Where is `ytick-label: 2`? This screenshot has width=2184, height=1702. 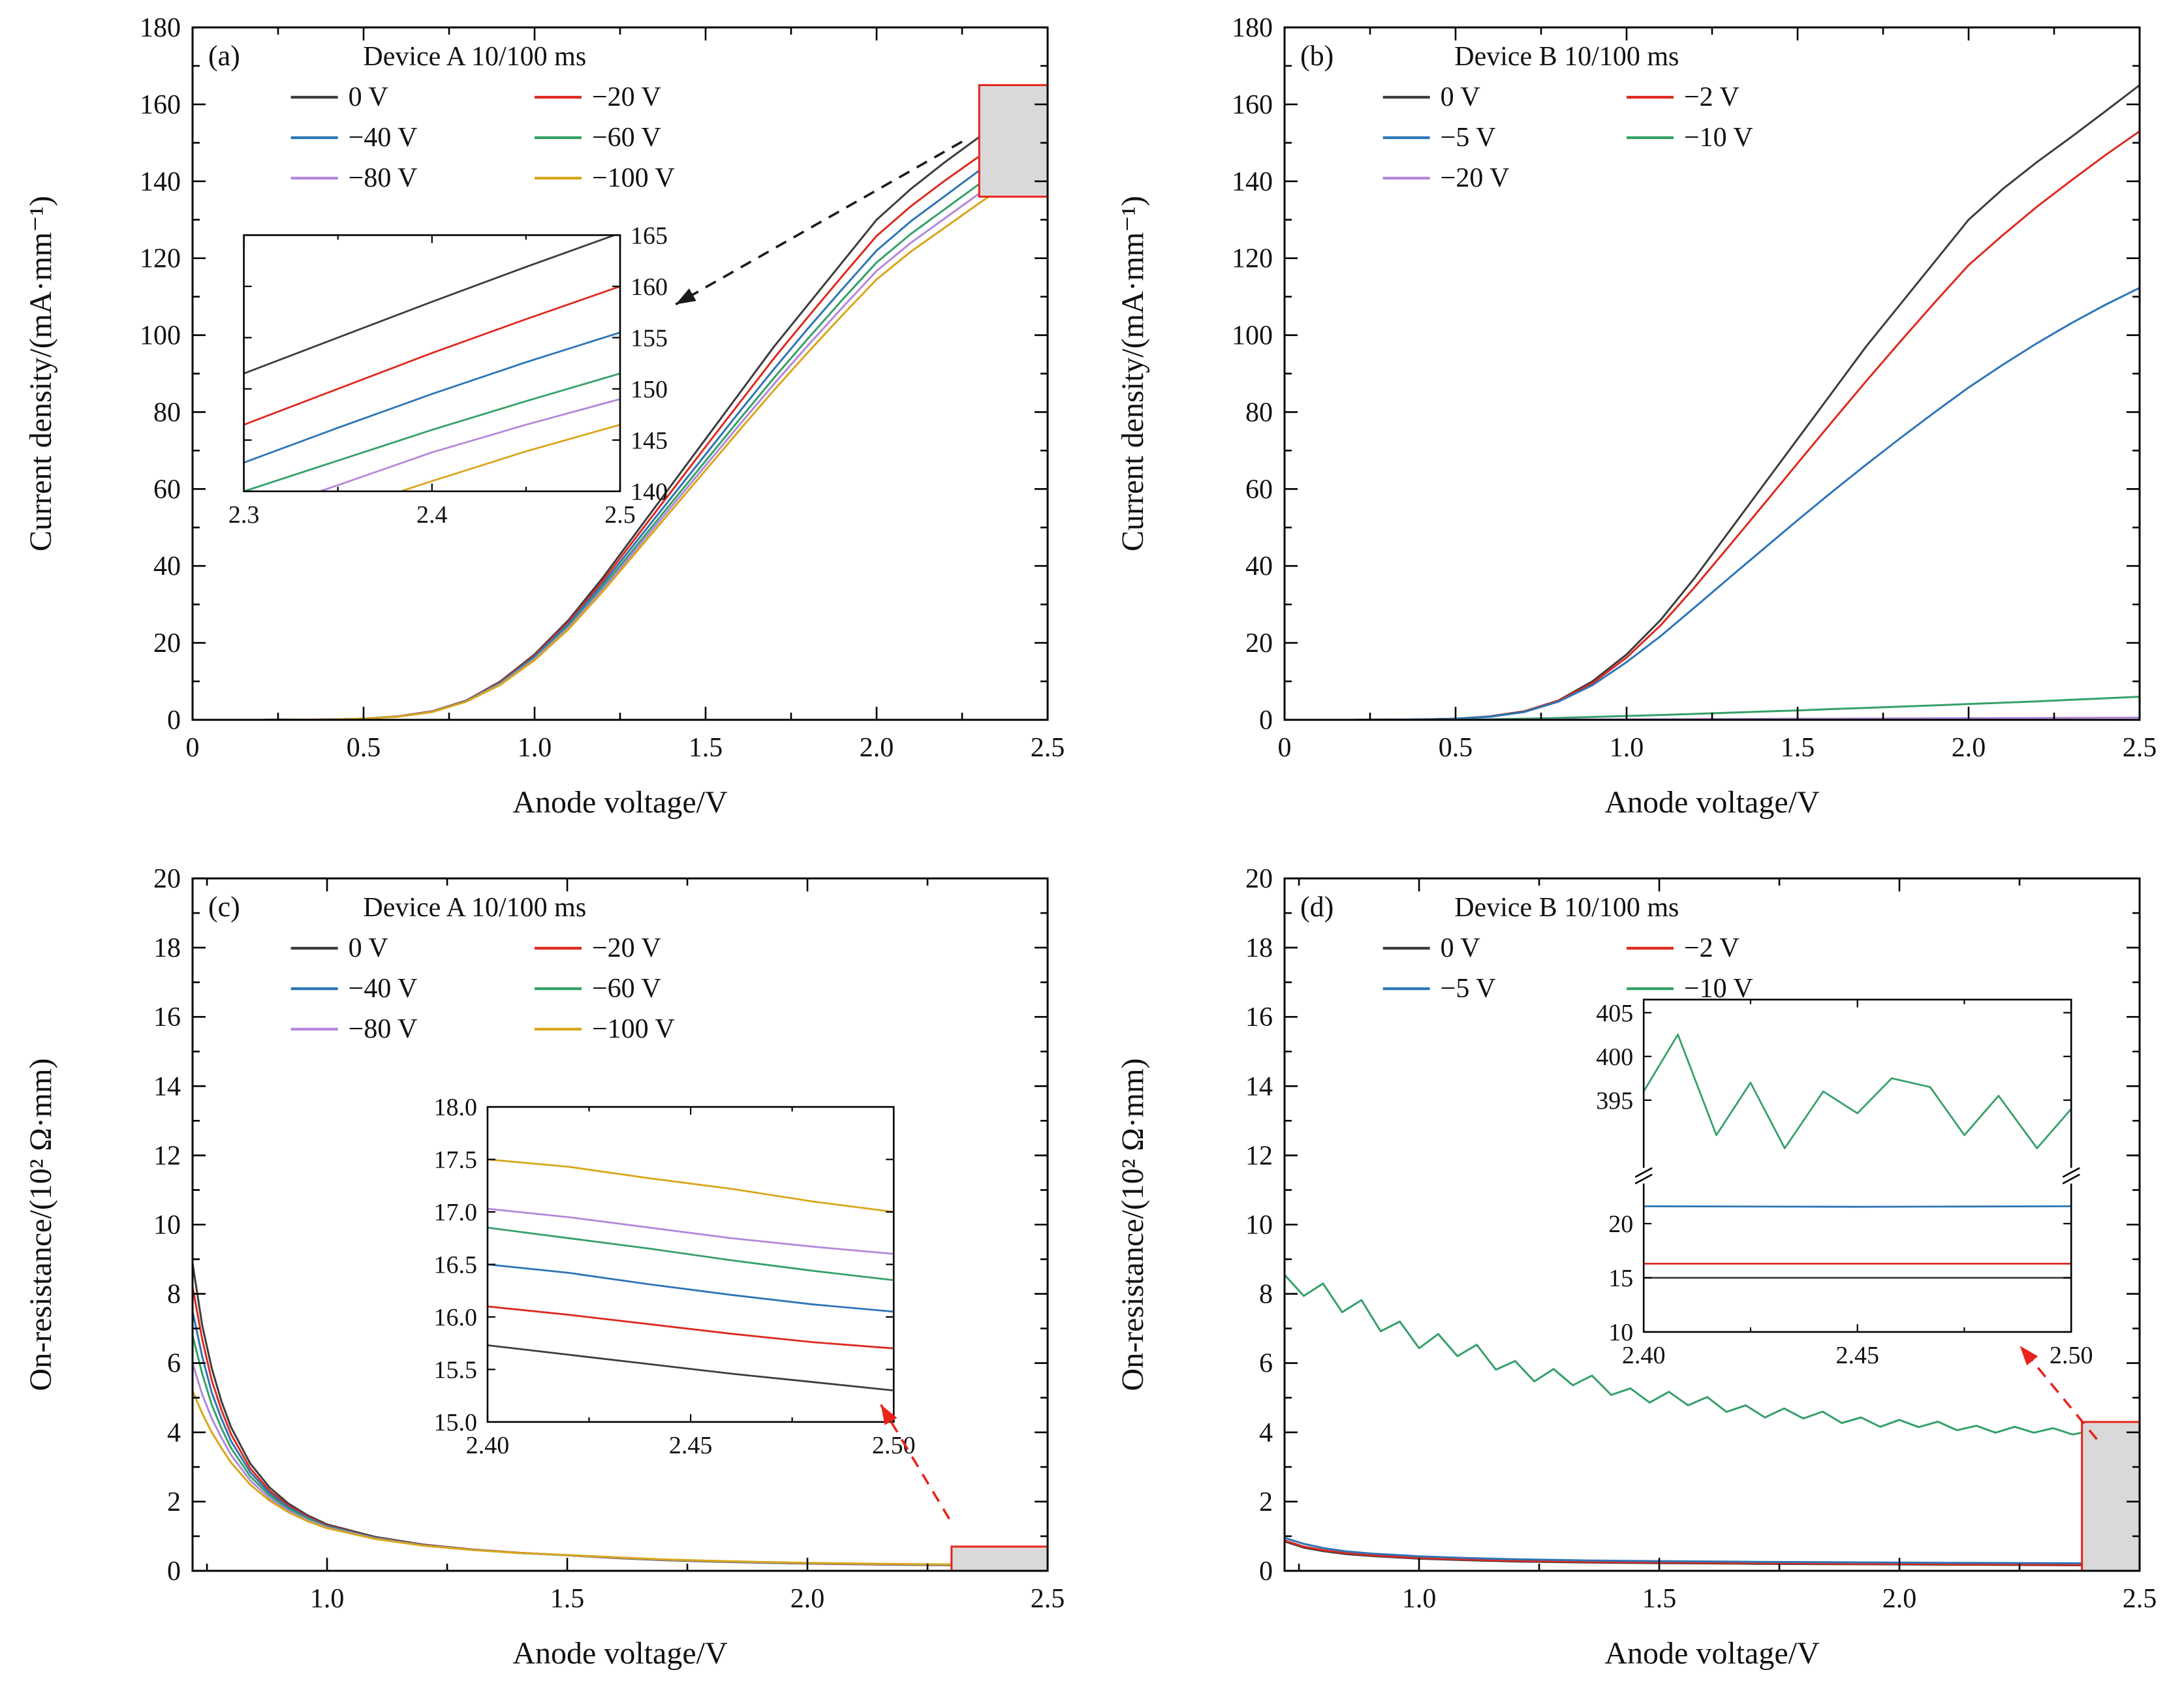
ytick-label: 2 is located at coordinates (174, 1502).